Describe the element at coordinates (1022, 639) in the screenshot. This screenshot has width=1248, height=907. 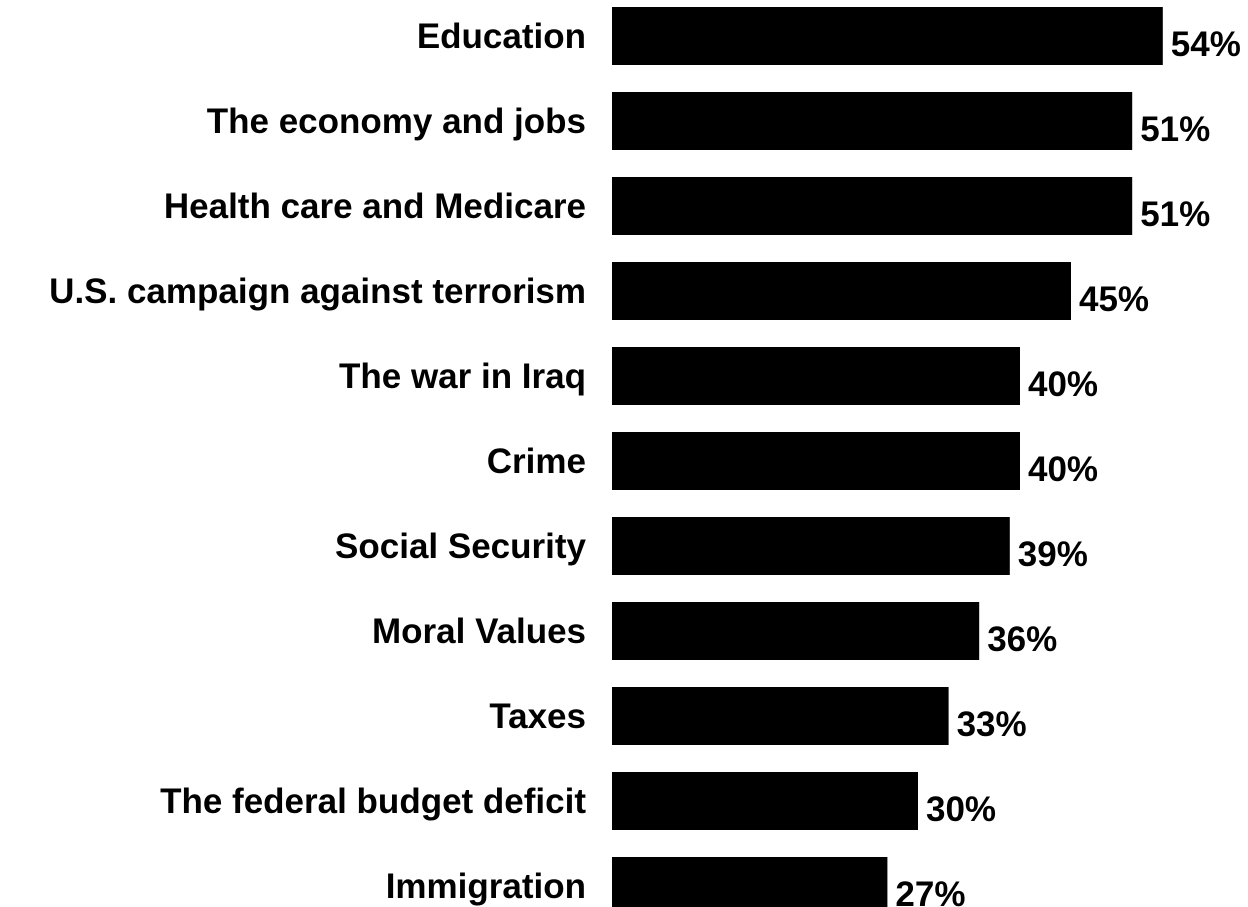
I see `value-label-7: 36%` at that location.